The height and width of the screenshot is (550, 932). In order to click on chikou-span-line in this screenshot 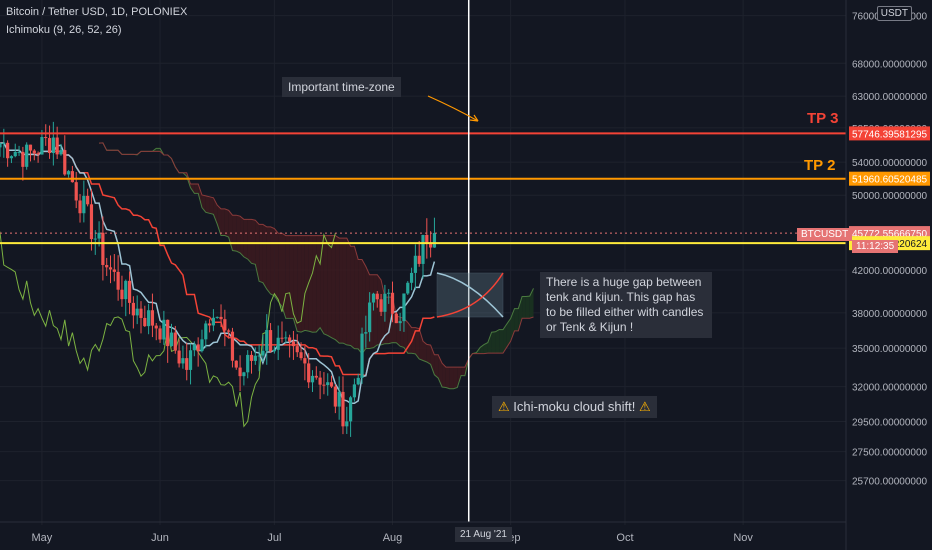, I will do `click(168, 329)`.